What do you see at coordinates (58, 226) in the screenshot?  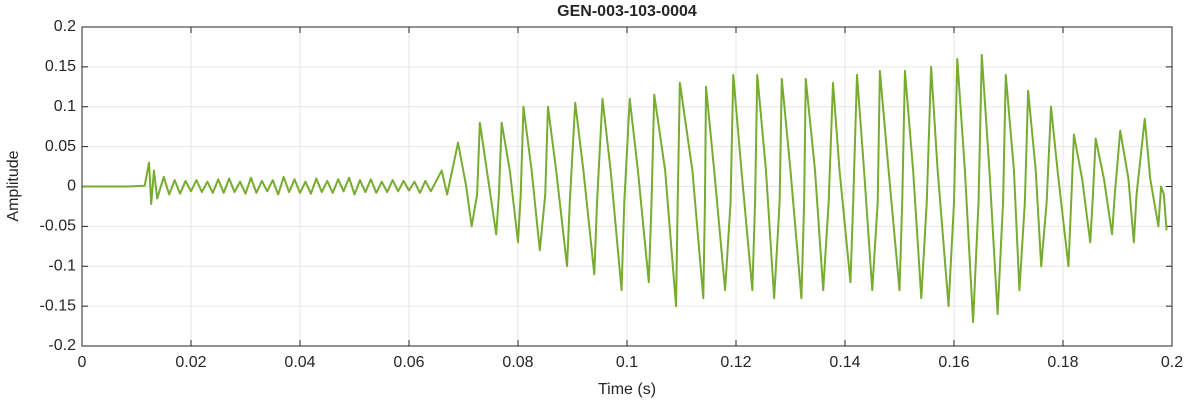 I see `y-tick-label: -0.05` at bounding box center [58, 226].